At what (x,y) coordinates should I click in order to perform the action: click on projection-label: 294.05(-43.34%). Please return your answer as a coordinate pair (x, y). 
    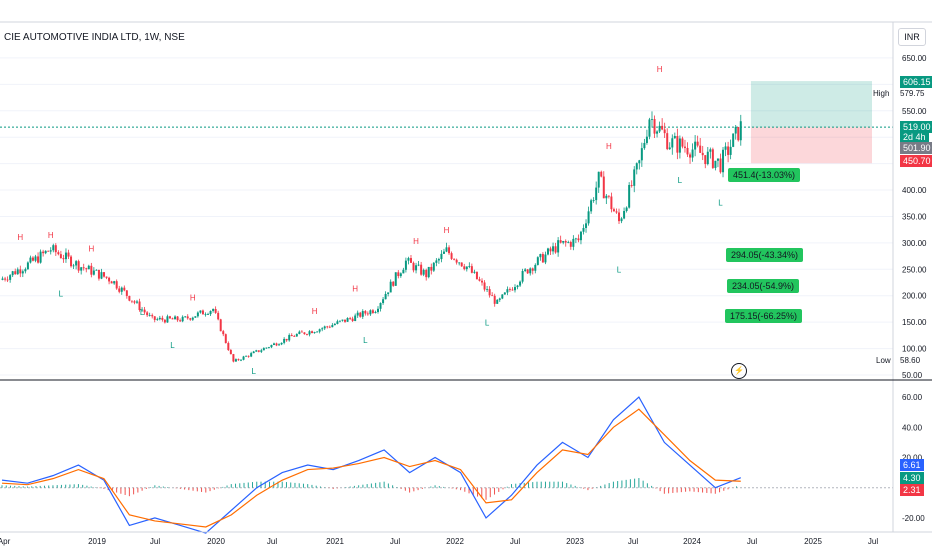
    Looking at the image, I should click on (765, 255).